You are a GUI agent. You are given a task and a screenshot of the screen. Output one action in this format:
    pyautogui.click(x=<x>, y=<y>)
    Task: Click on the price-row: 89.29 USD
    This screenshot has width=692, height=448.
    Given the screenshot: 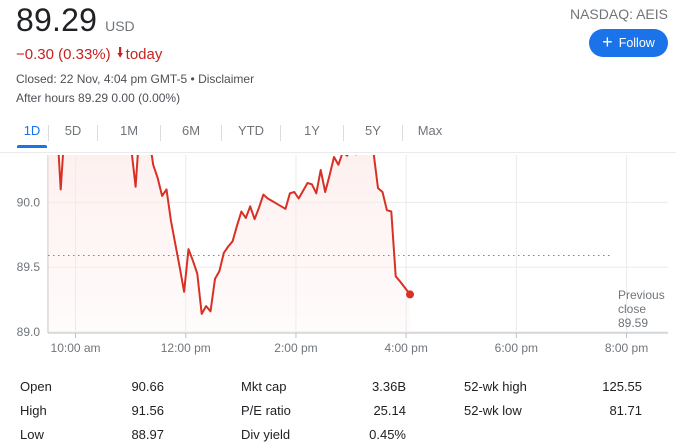 What is the action you would take?
    pyautogui.click(x=75, y=20)
    